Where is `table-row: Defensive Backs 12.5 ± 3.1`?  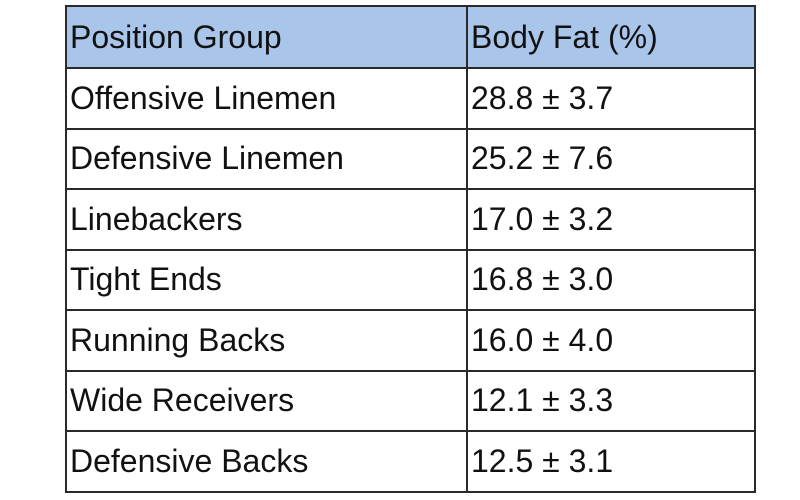 table-row: Defensive Backs 12.5 ± 3.1 is located at coordinates (410, 461).